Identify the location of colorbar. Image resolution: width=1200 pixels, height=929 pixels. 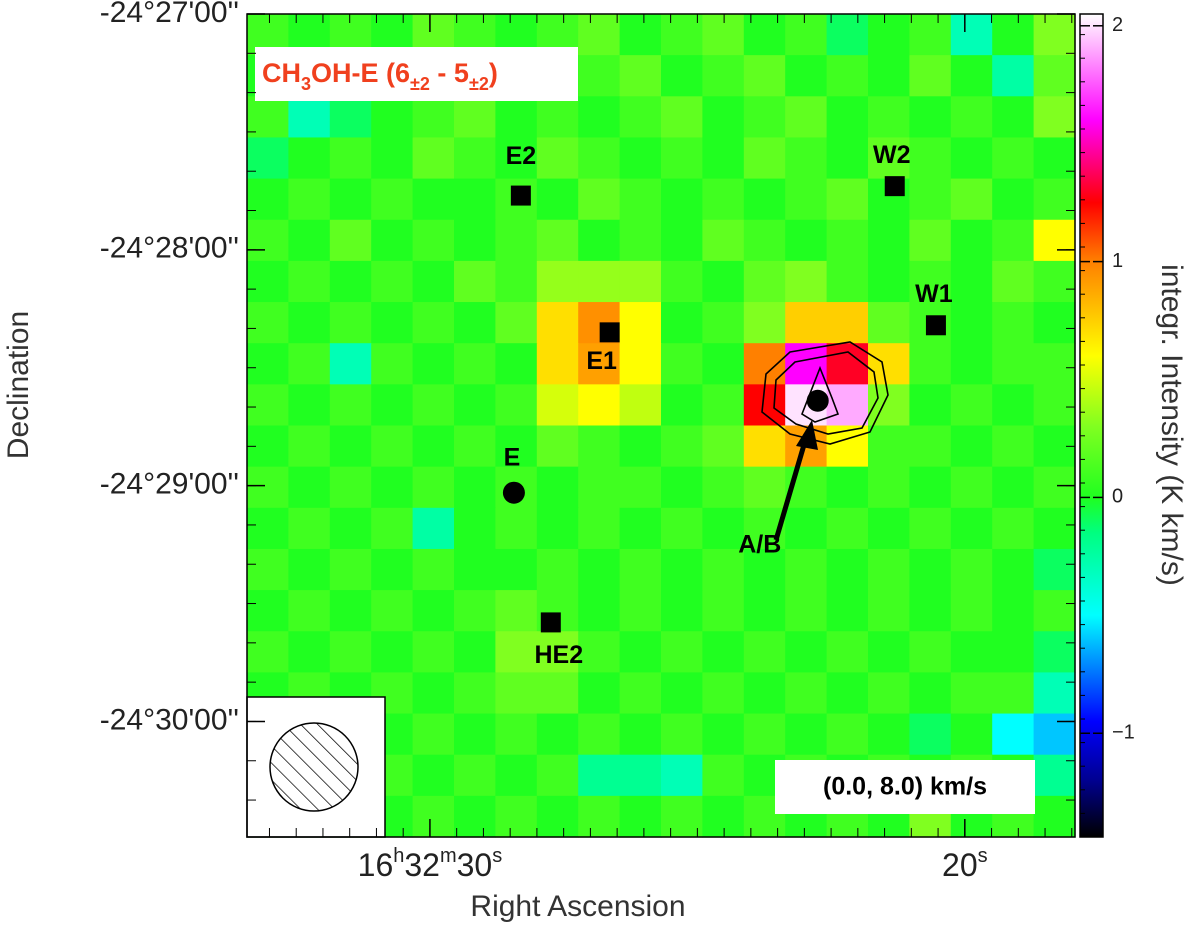
(1091, 425).